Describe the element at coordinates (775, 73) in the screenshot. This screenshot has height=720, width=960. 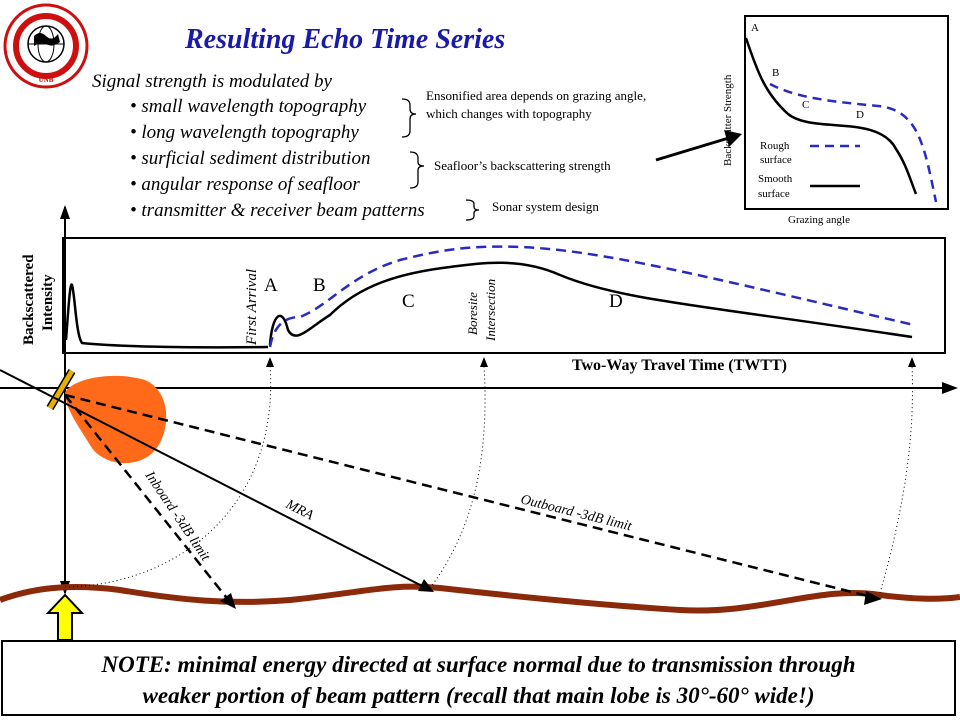
I see `inset-point-b: B` at that location.